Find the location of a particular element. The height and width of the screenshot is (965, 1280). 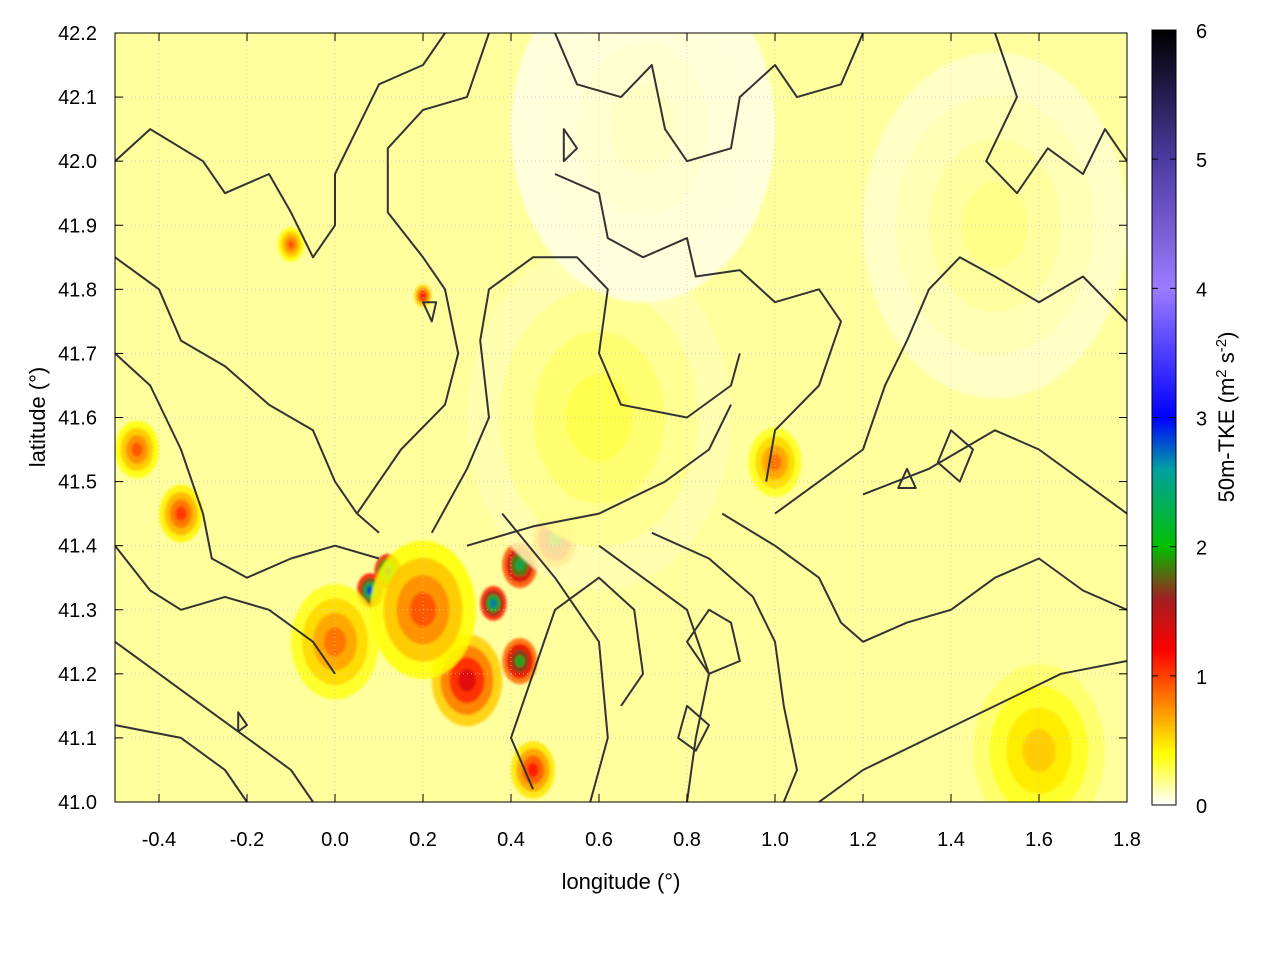

colorbar-tick-label: 1 is located at coordinates (1201, 678).